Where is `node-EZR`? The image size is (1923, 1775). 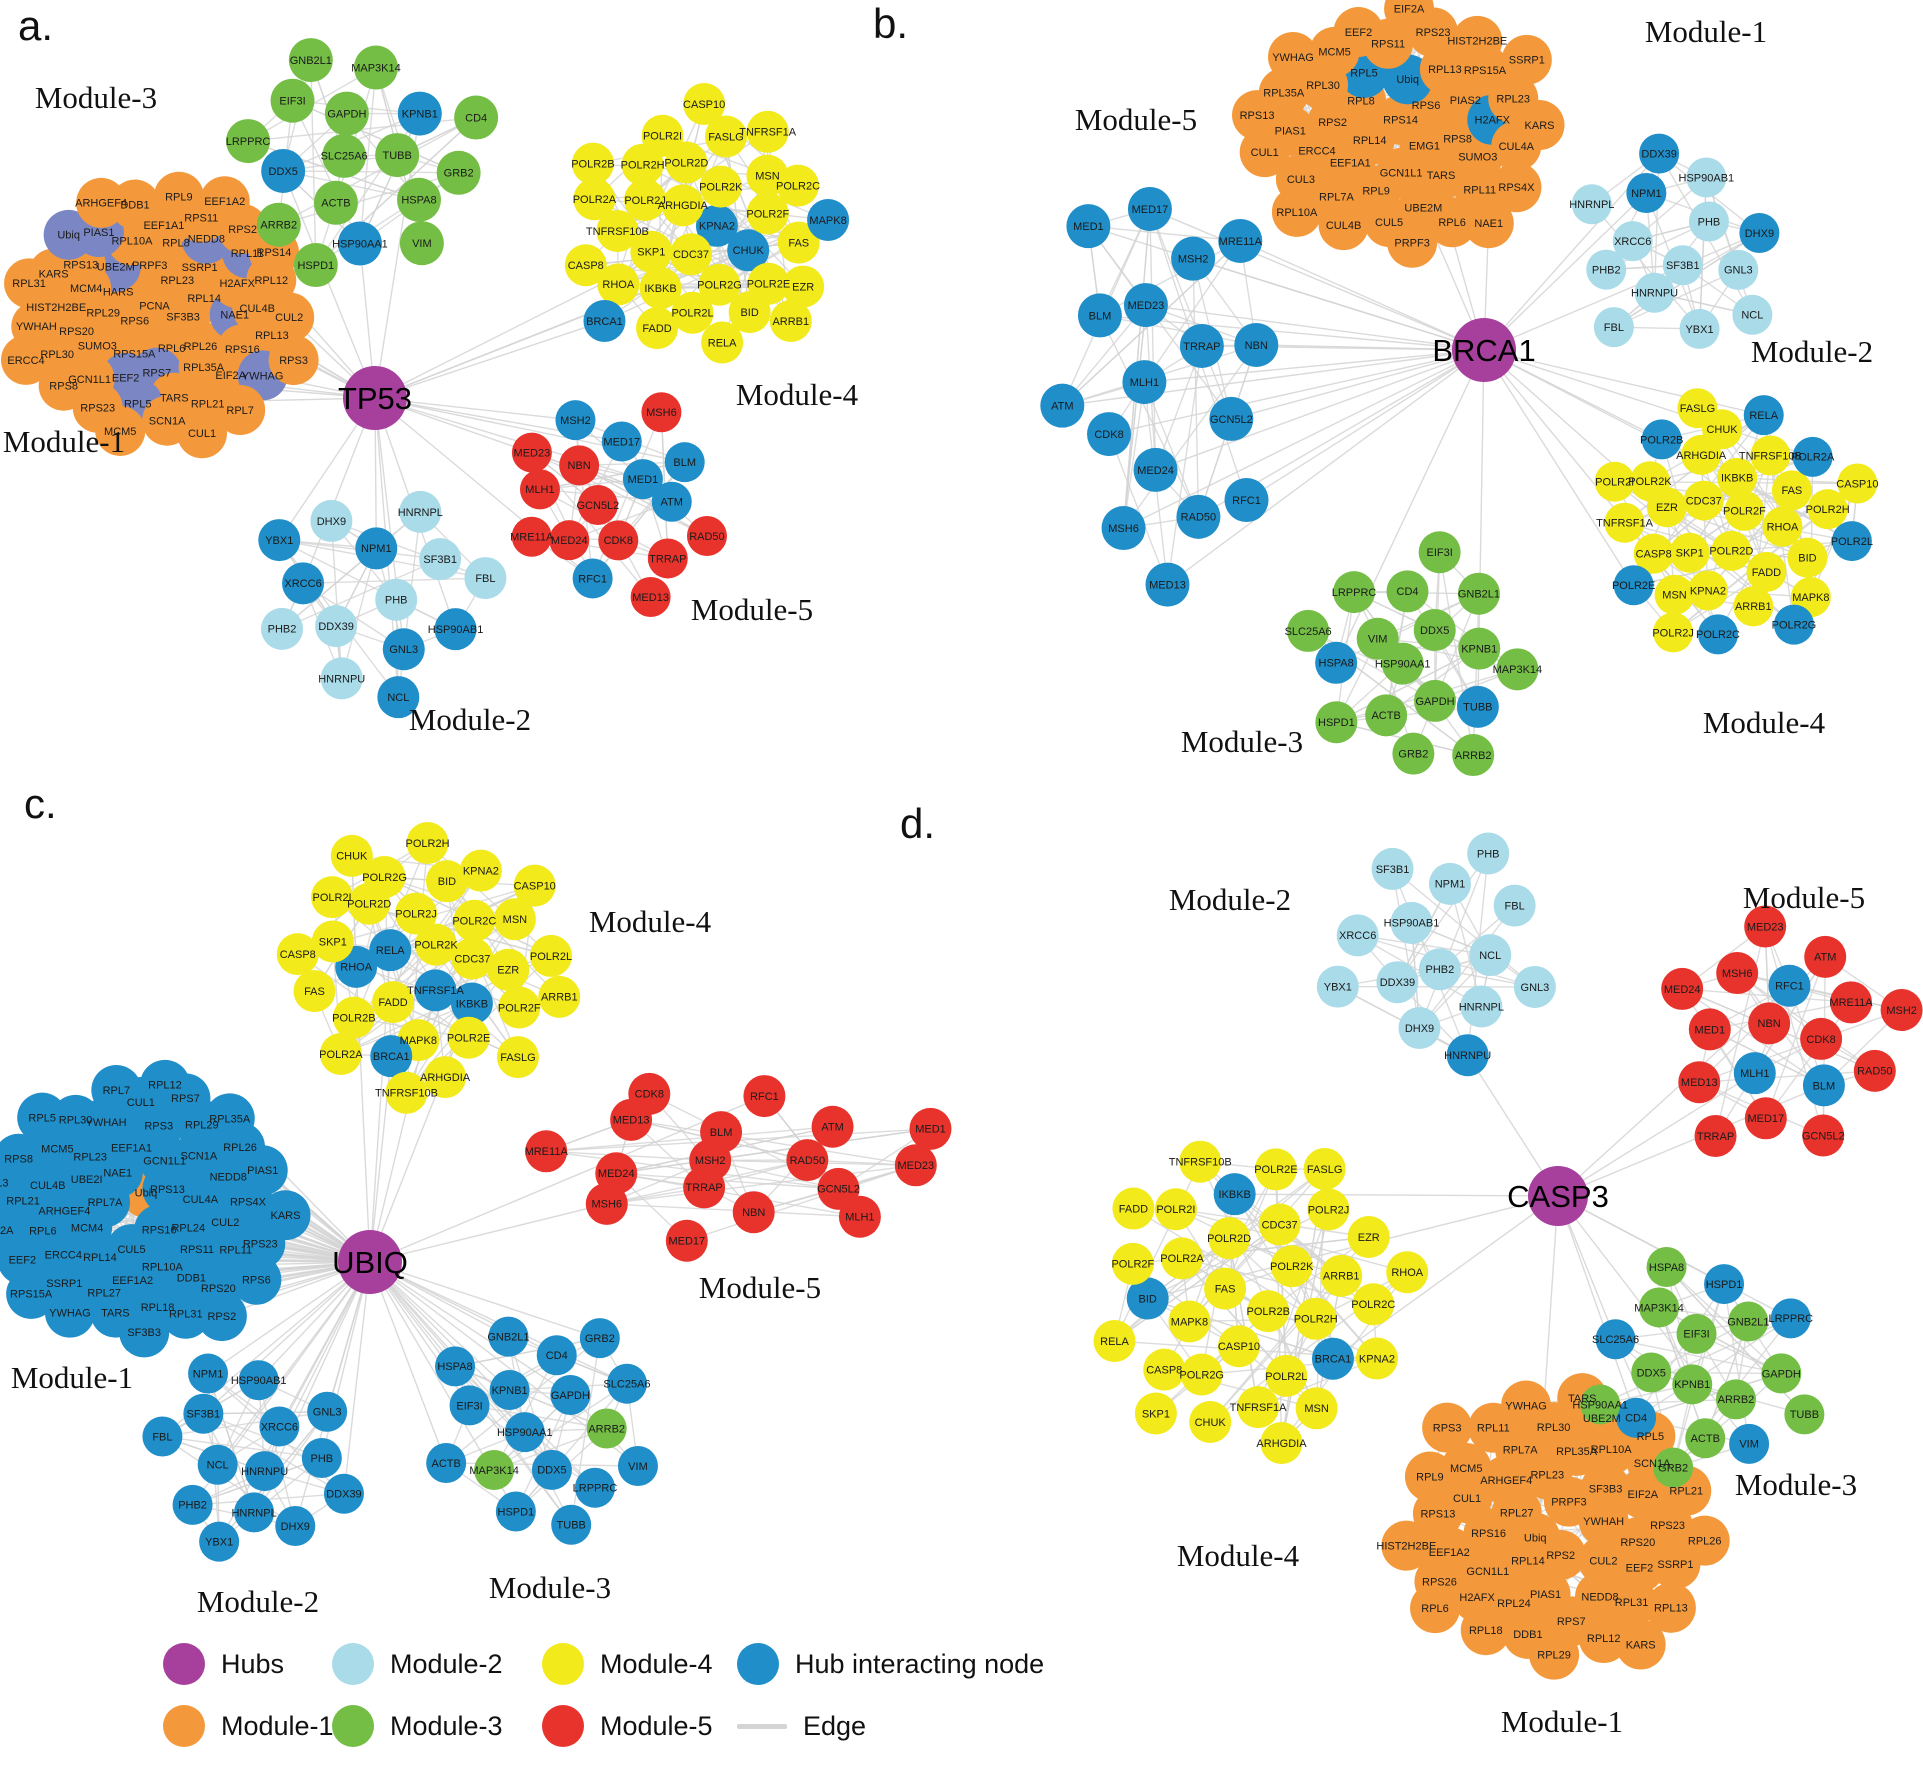 node-EZR is located at coordinates (508, 969).